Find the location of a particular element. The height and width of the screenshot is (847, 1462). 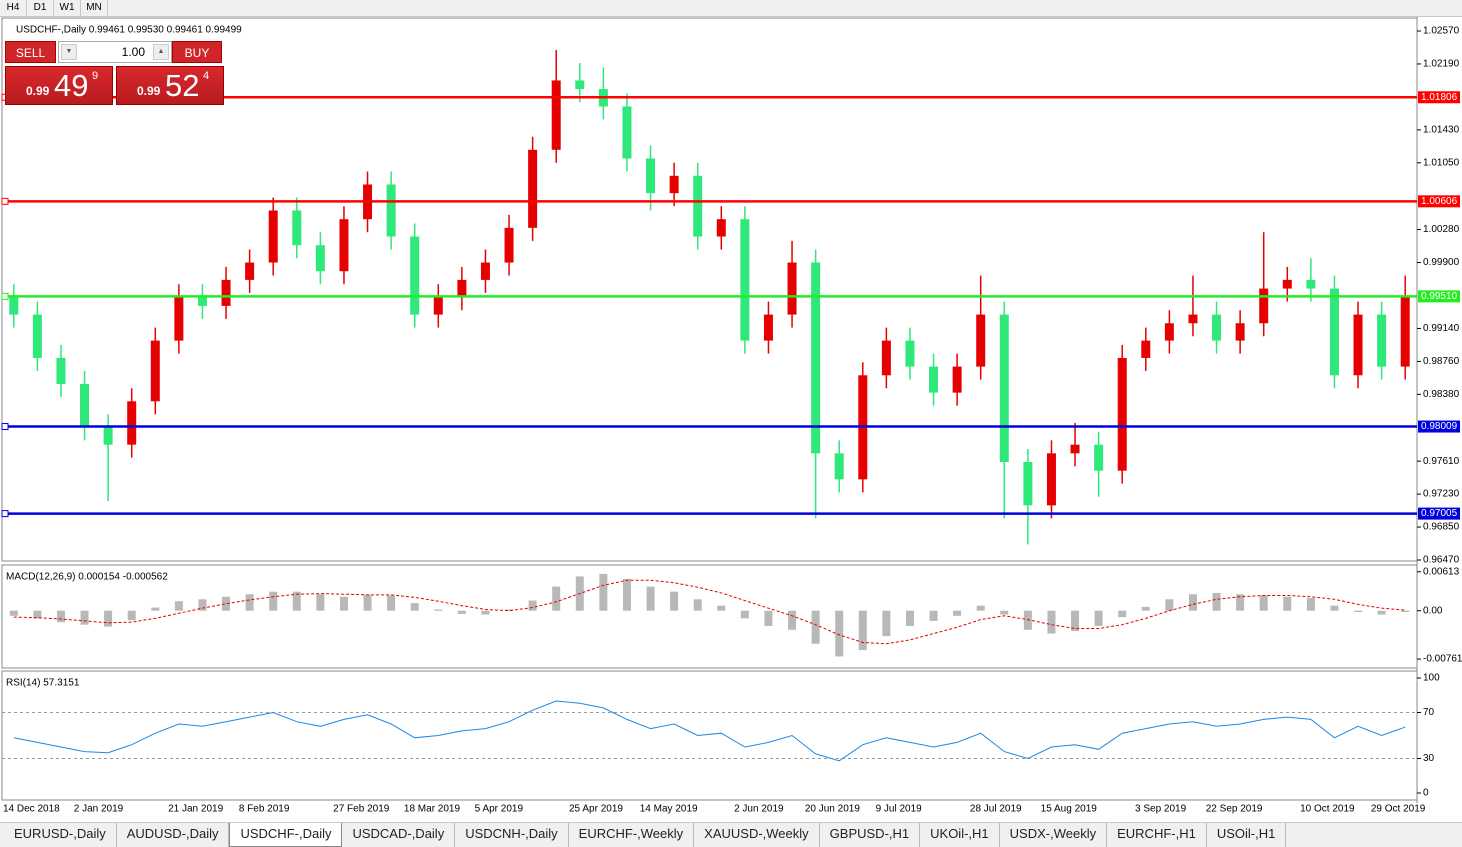

bid-price: 0.99 49 9 is located at coordinates (59, 85).